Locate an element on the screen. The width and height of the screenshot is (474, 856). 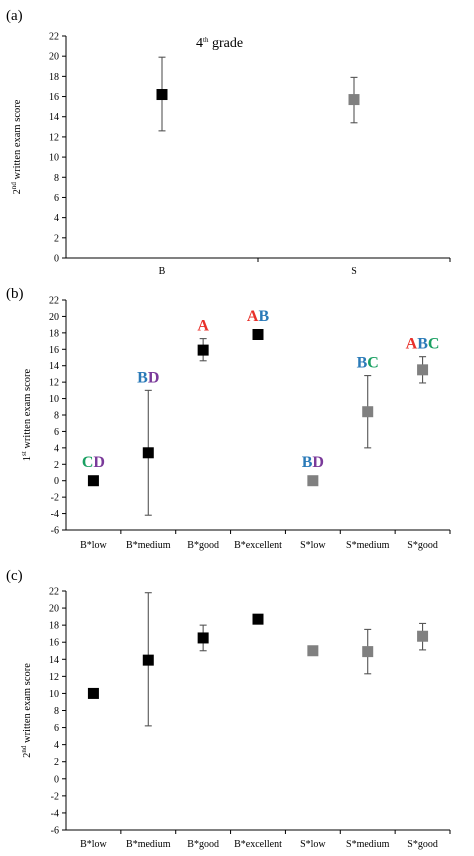
significance-label: ABC is located at coordinates (423, 344).